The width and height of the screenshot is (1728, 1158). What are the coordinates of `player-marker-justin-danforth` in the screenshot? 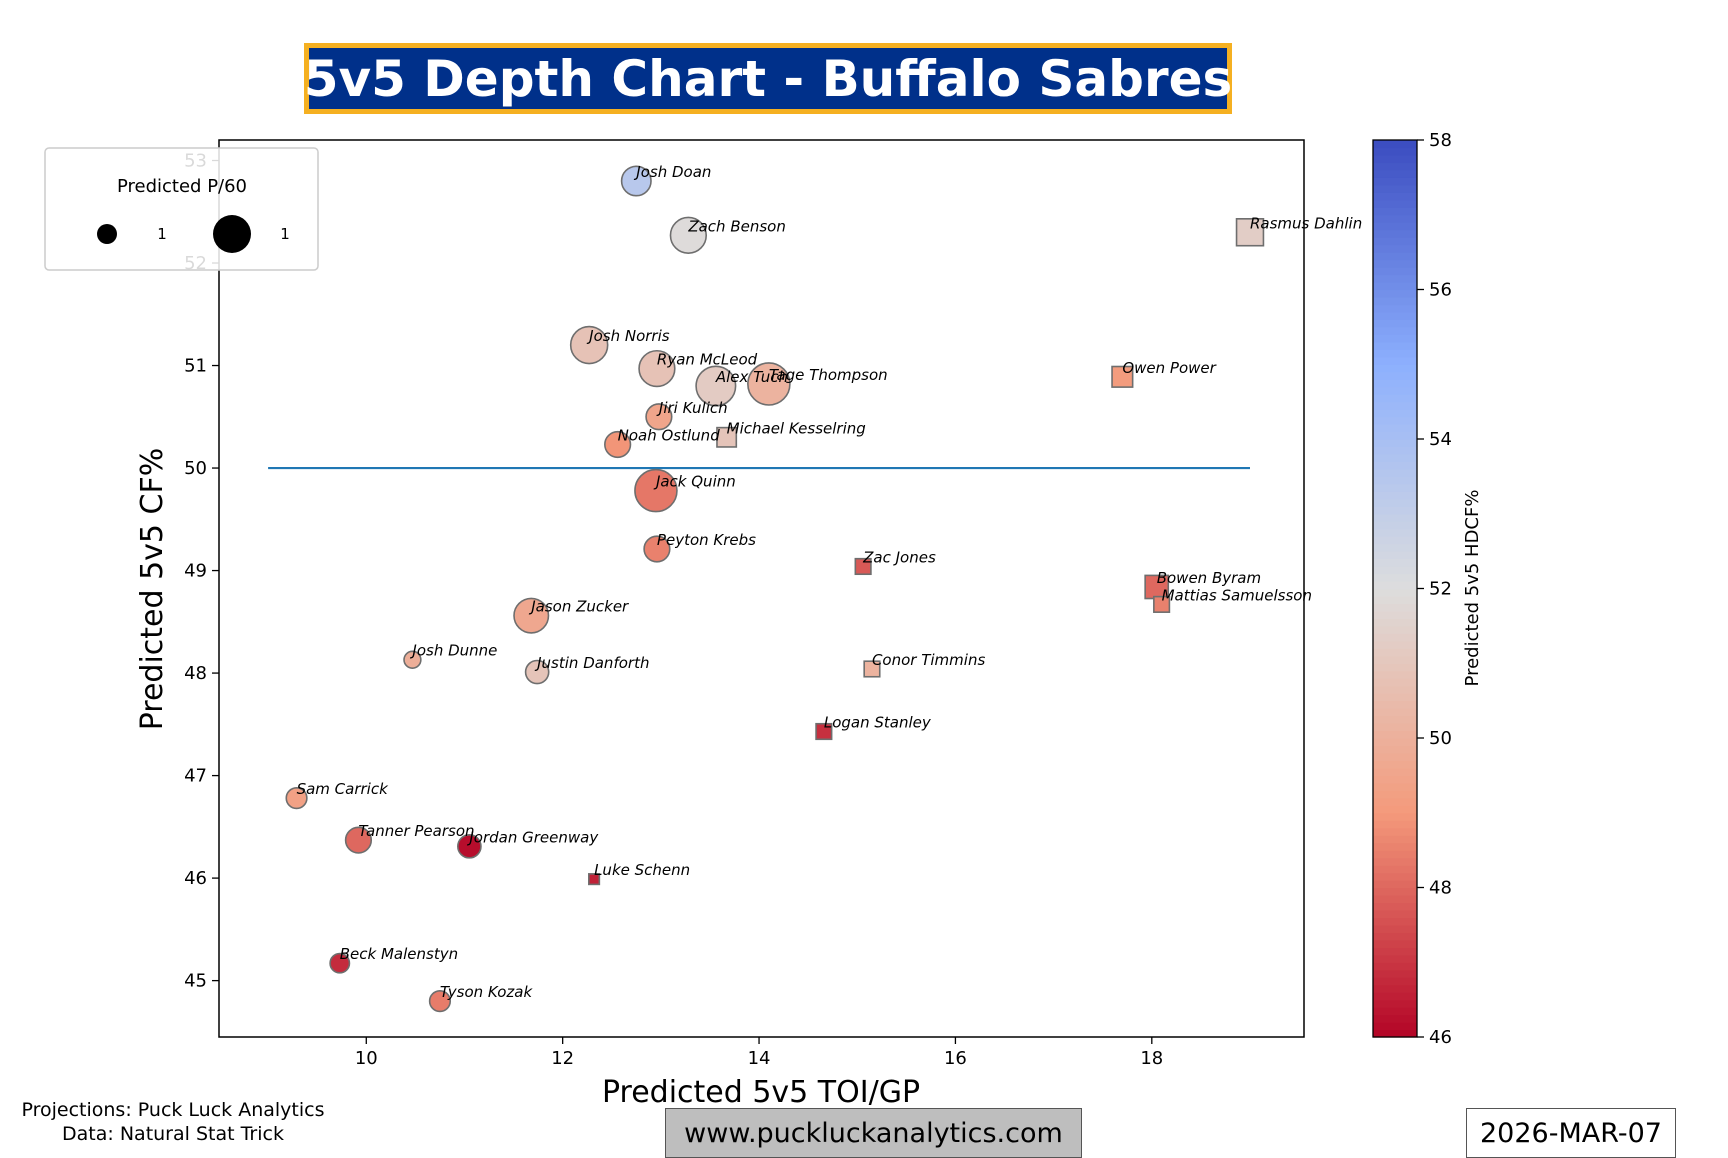 It's located at (537, 672).